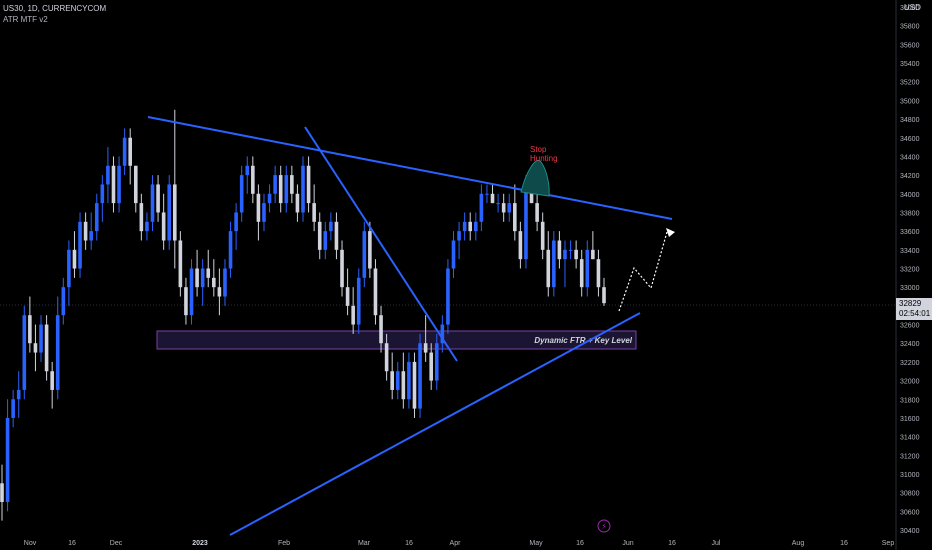  Describe the element at coordinates (538, 149) in the screenshot. I see `stop-hunt-label-1: Stop` at that location.